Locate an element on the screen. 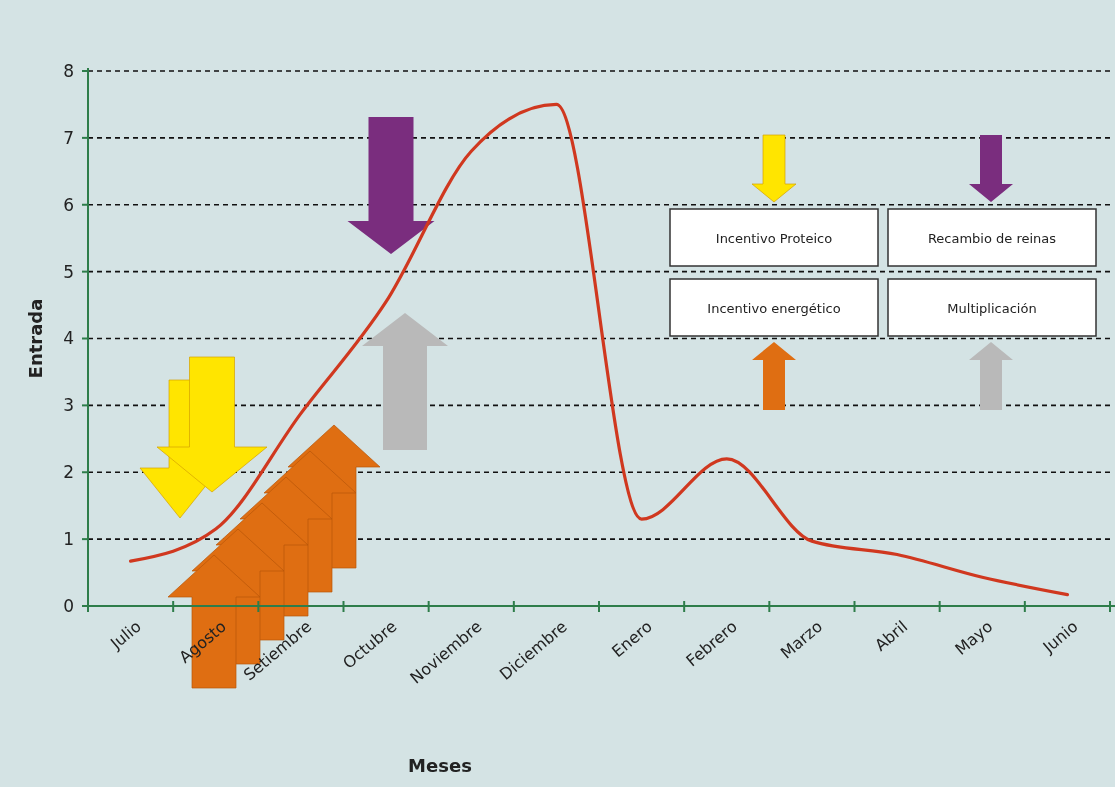 The height and width of the screenshot is (787, 1115). y-tick-label: 1 is located at coordinates (68, 539).